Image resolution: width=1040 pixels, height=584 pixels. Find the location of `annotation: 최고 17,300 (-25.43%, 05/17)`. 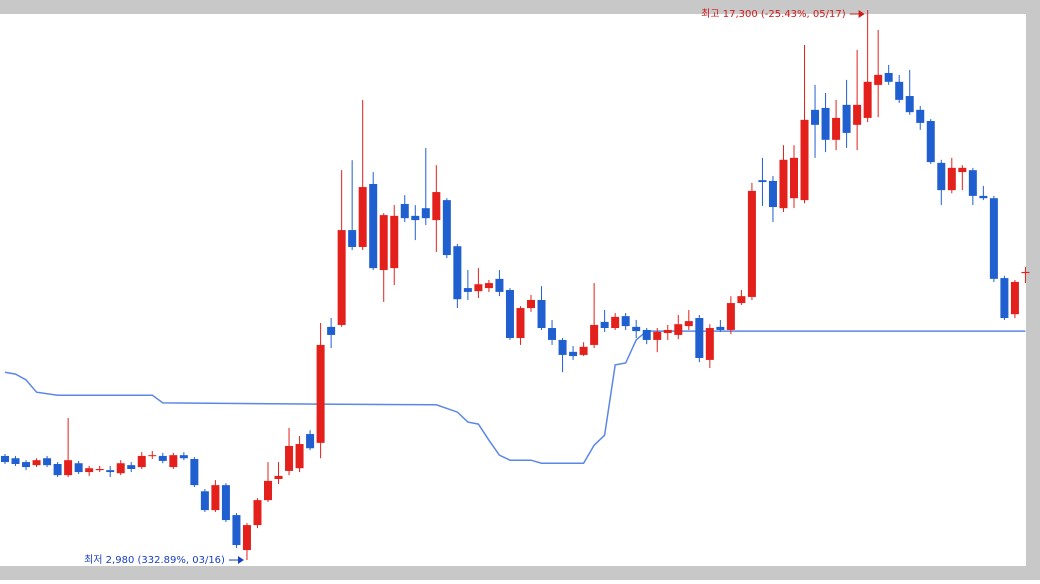

annotation: 최고 17,300 (-25.43%, 05/17) is located at coordinates (773, 14).